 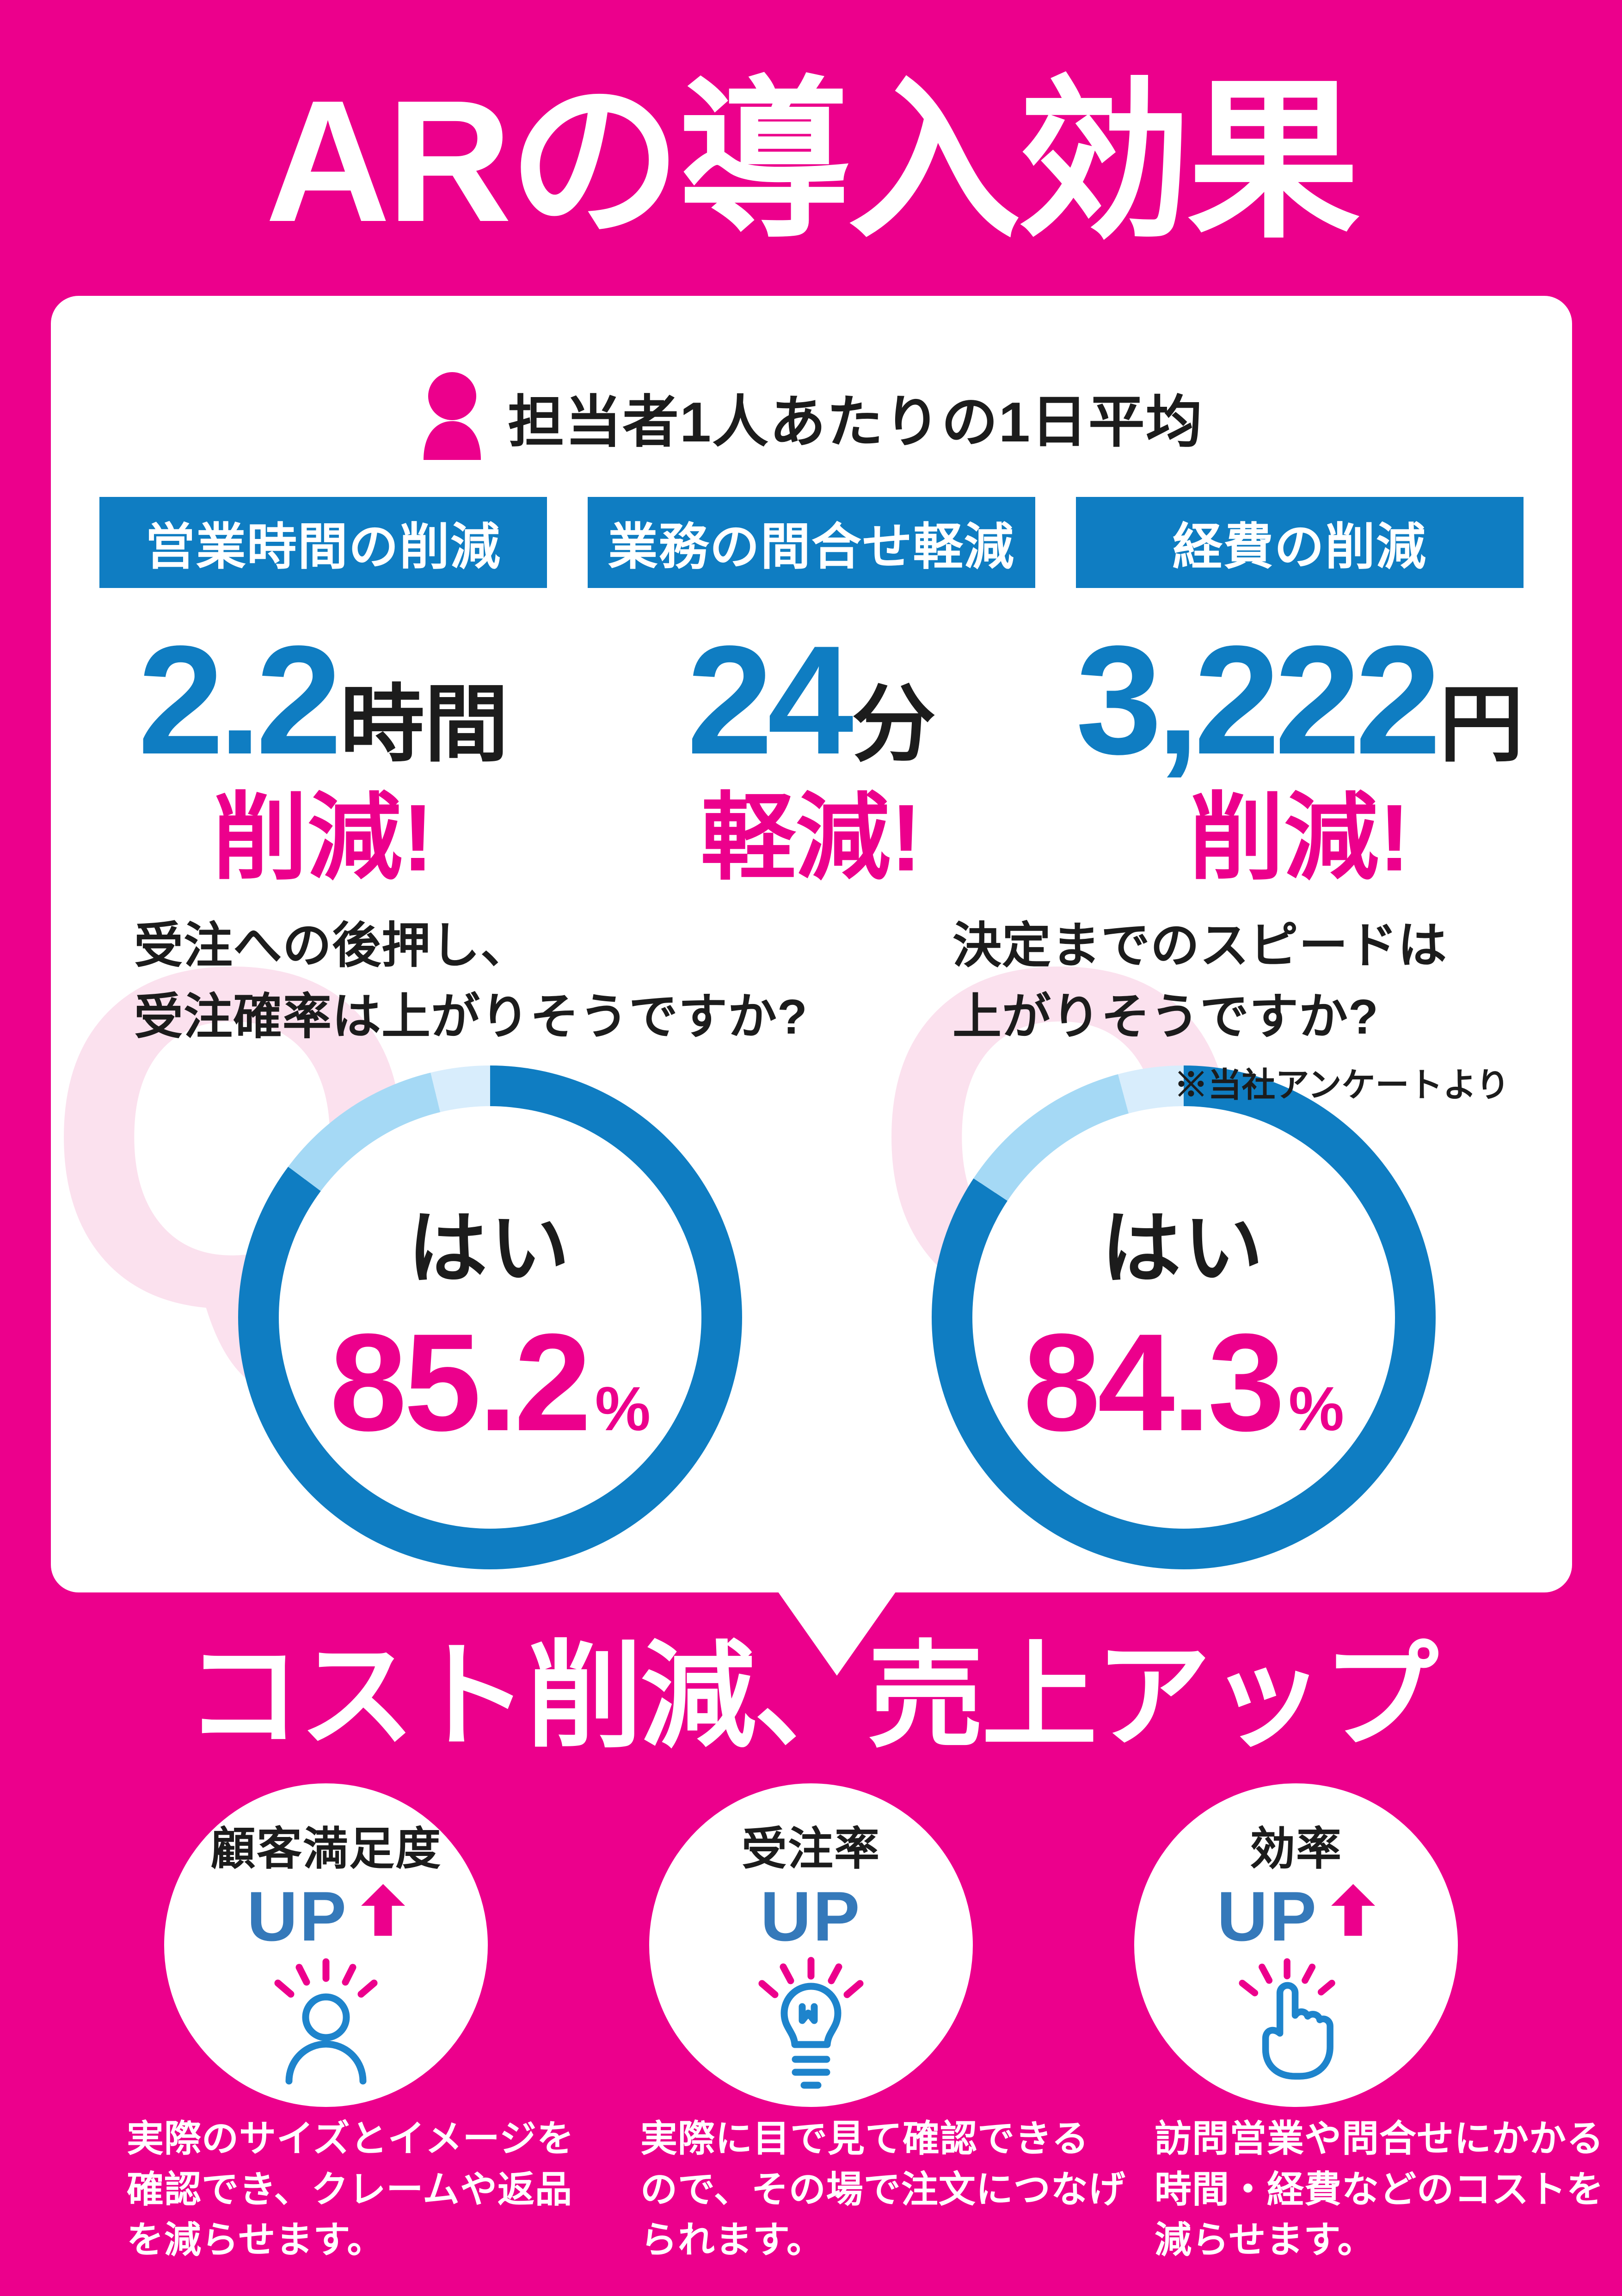 I want to click on donut-answer-value: 85.2, so click(x=461, y=1382).